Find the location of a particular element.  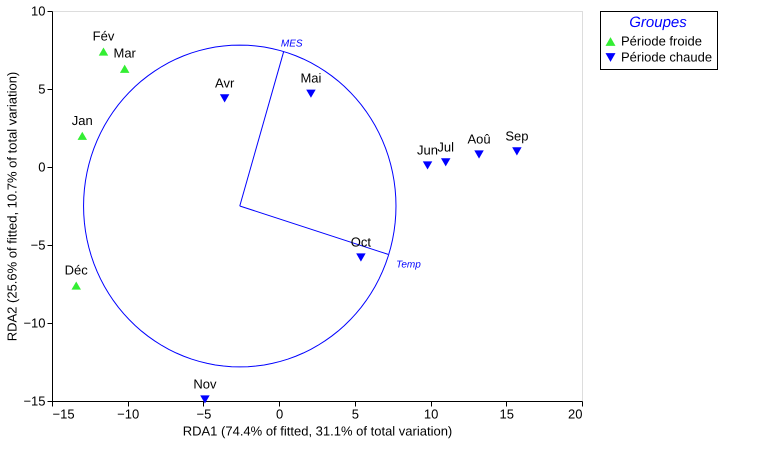

x-tick-label: −10 is located at coordinates (128, 414).